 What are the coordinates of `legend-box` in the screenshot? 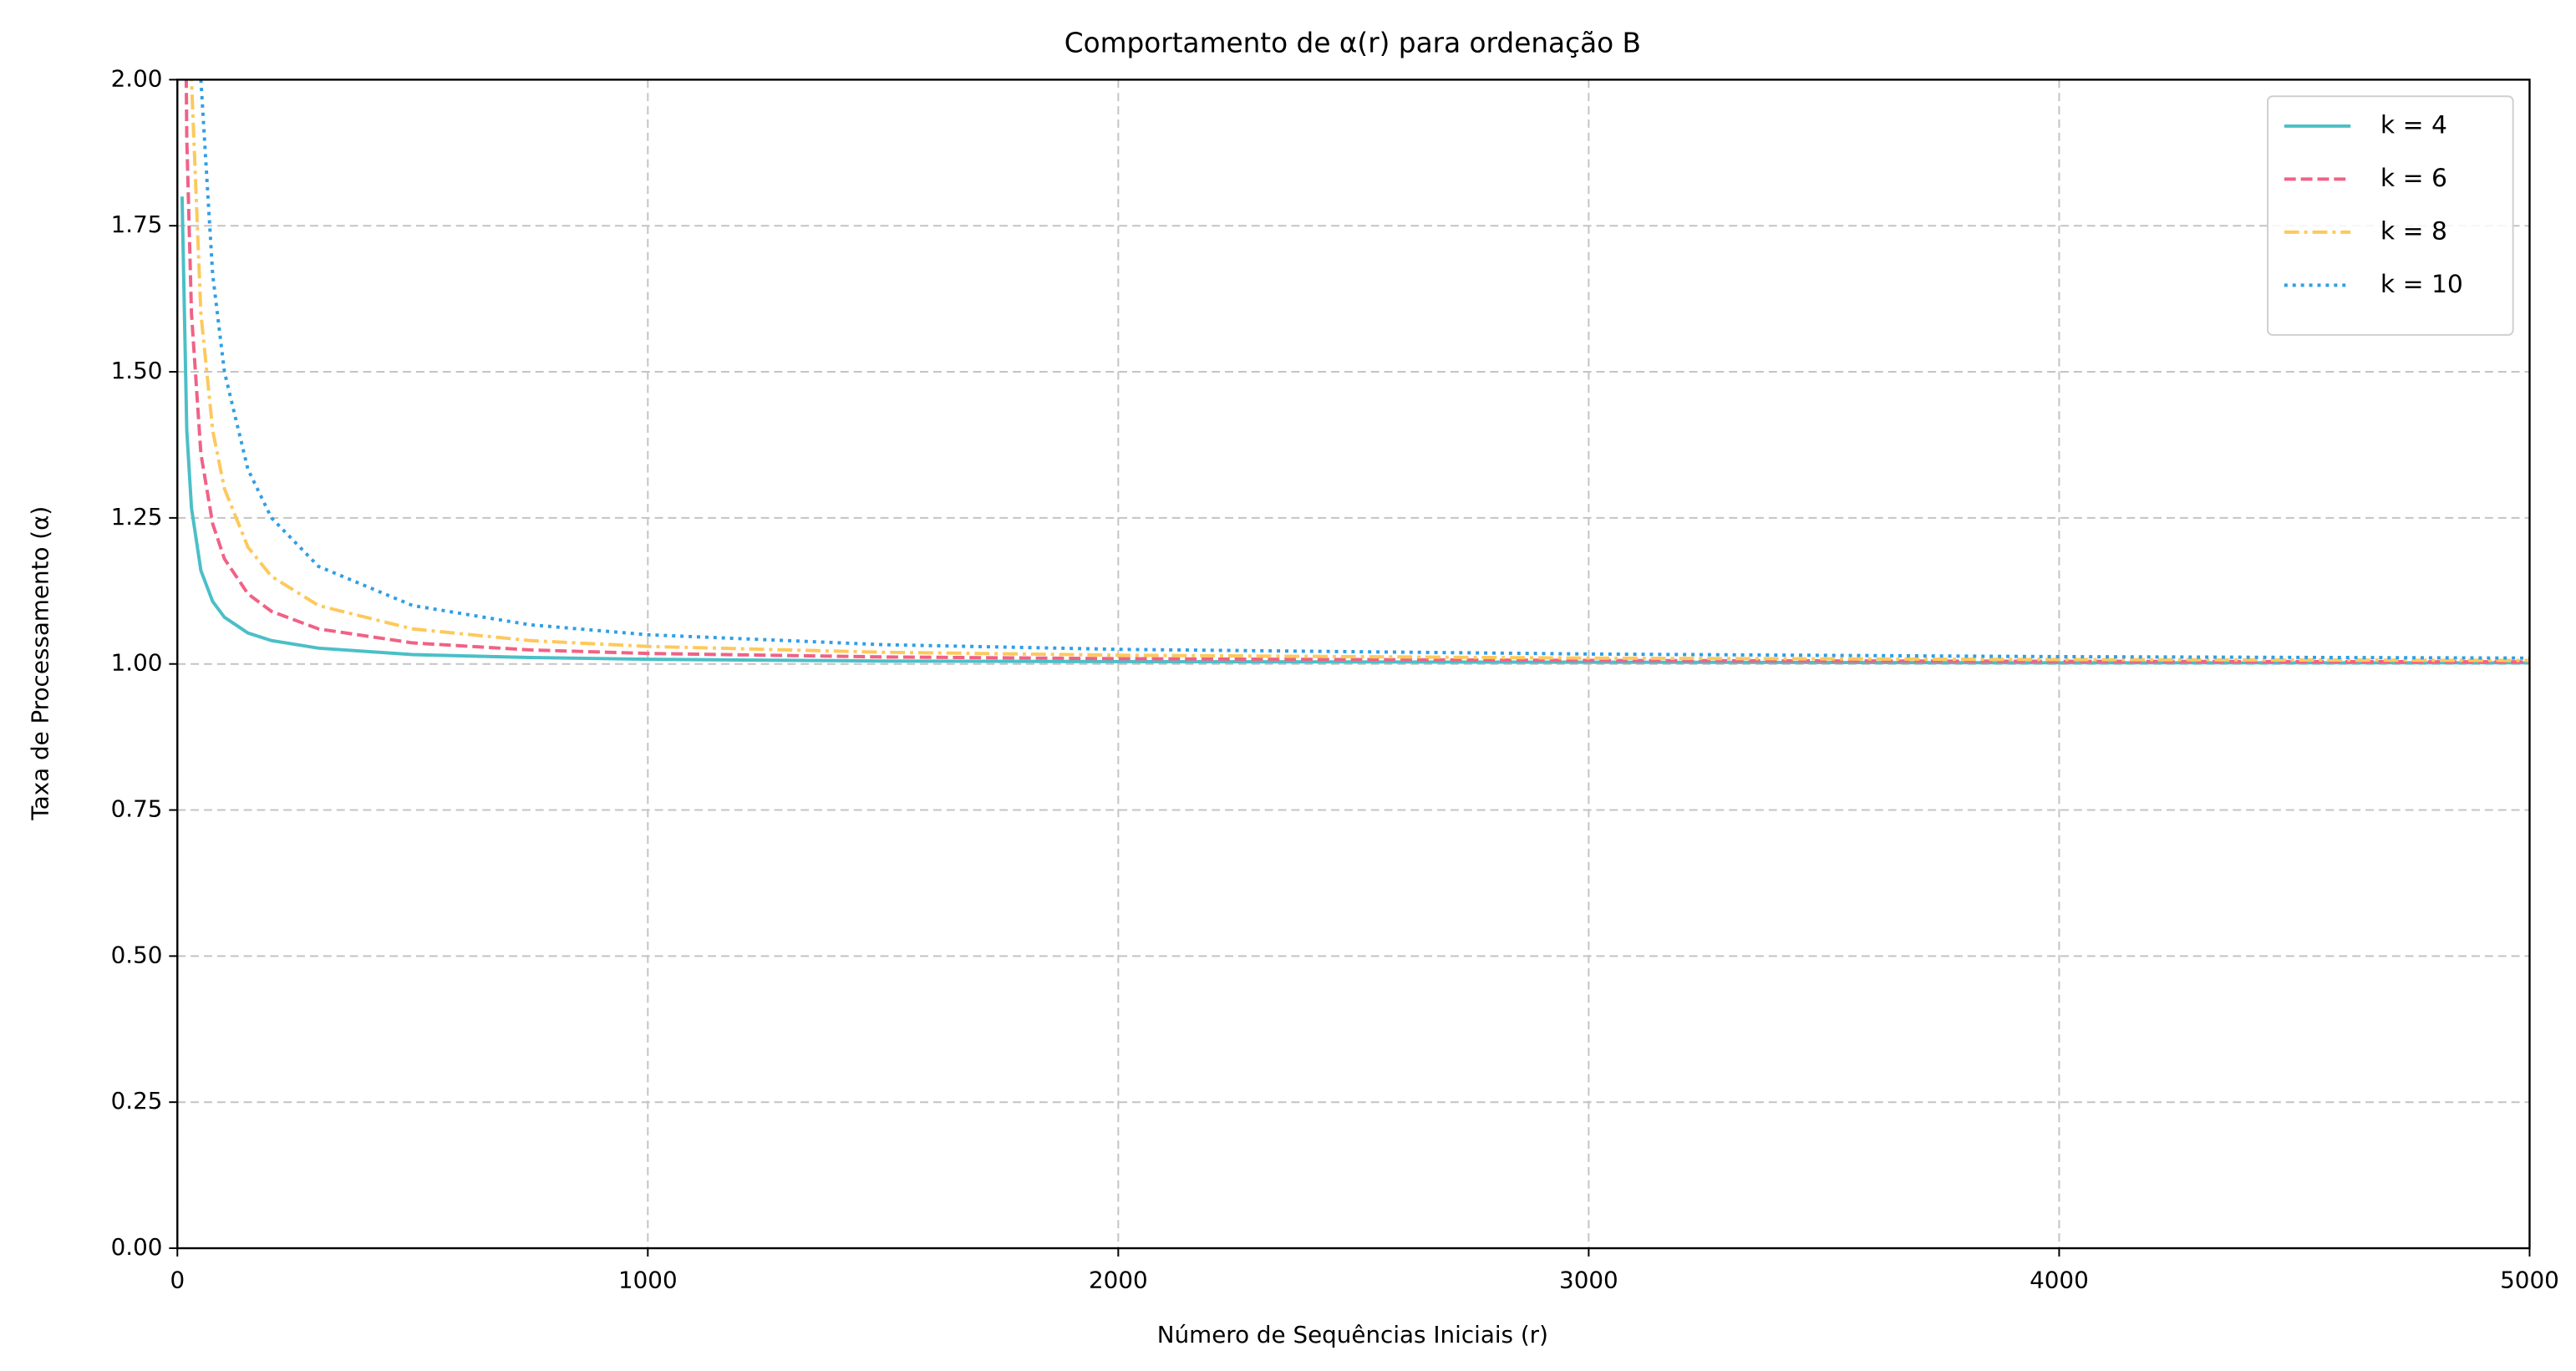 It's located at (2390, 215).